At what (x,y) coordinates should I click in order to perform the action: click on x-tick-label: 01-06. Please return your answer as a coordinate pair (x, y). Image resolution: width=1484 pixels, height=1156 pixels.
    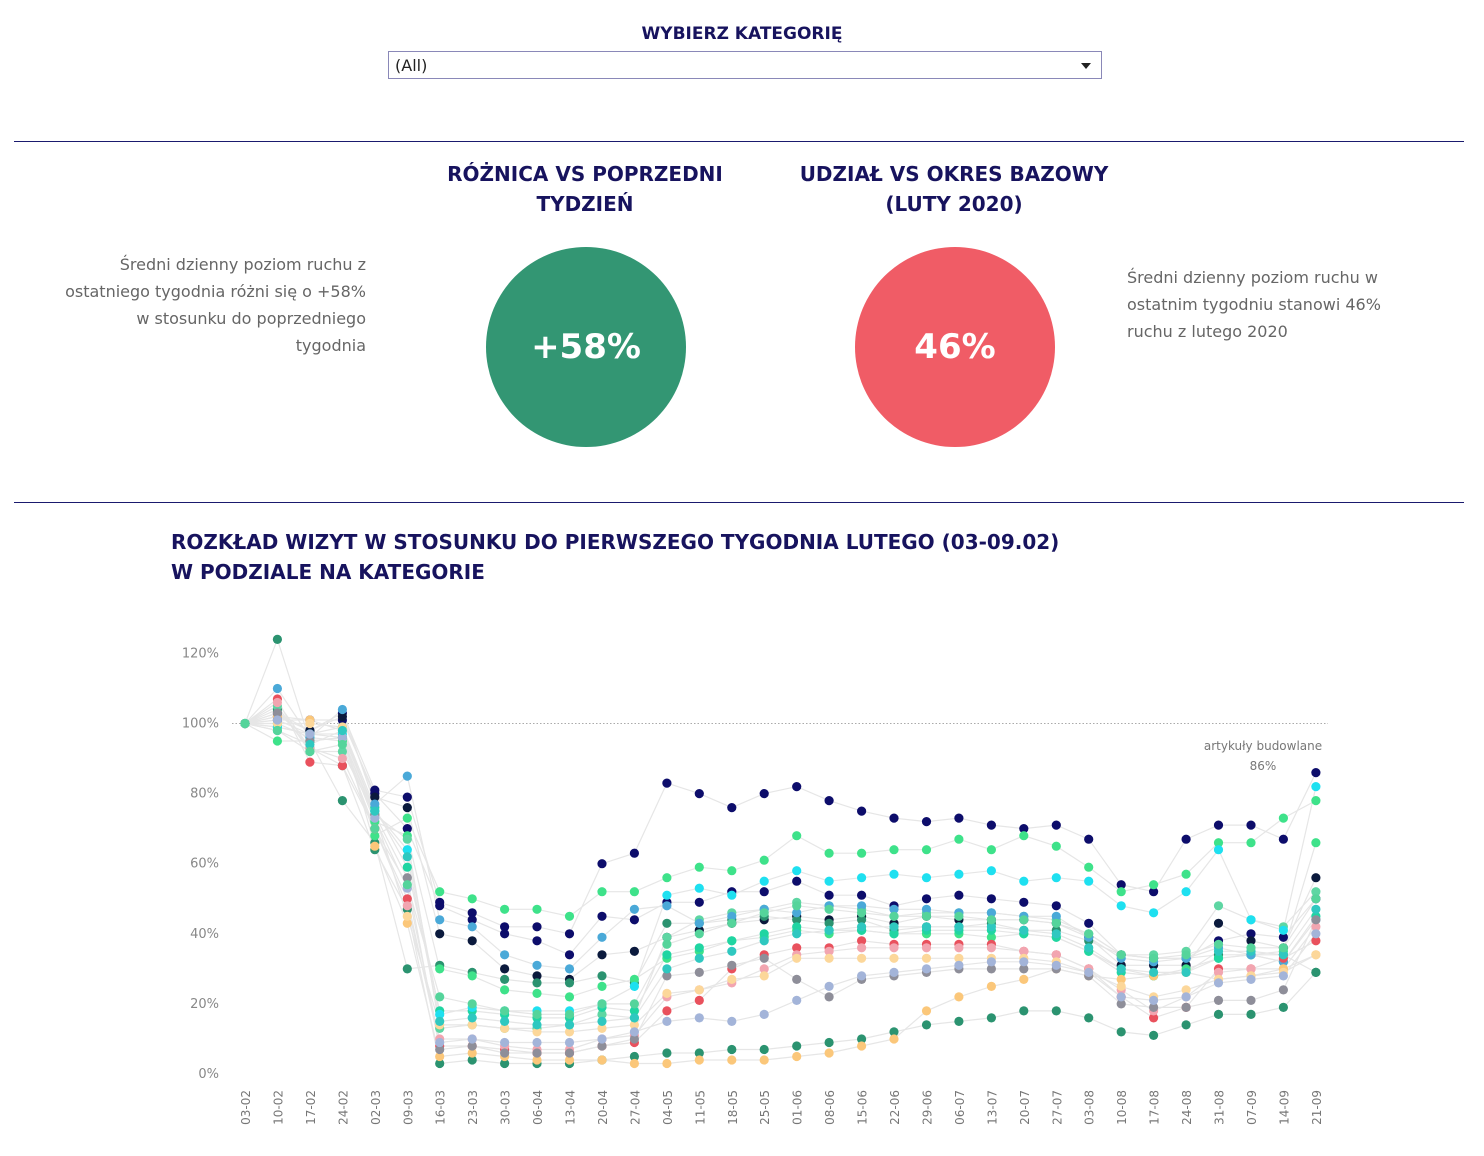
    Looking at the image, I should click on (798, 1107).